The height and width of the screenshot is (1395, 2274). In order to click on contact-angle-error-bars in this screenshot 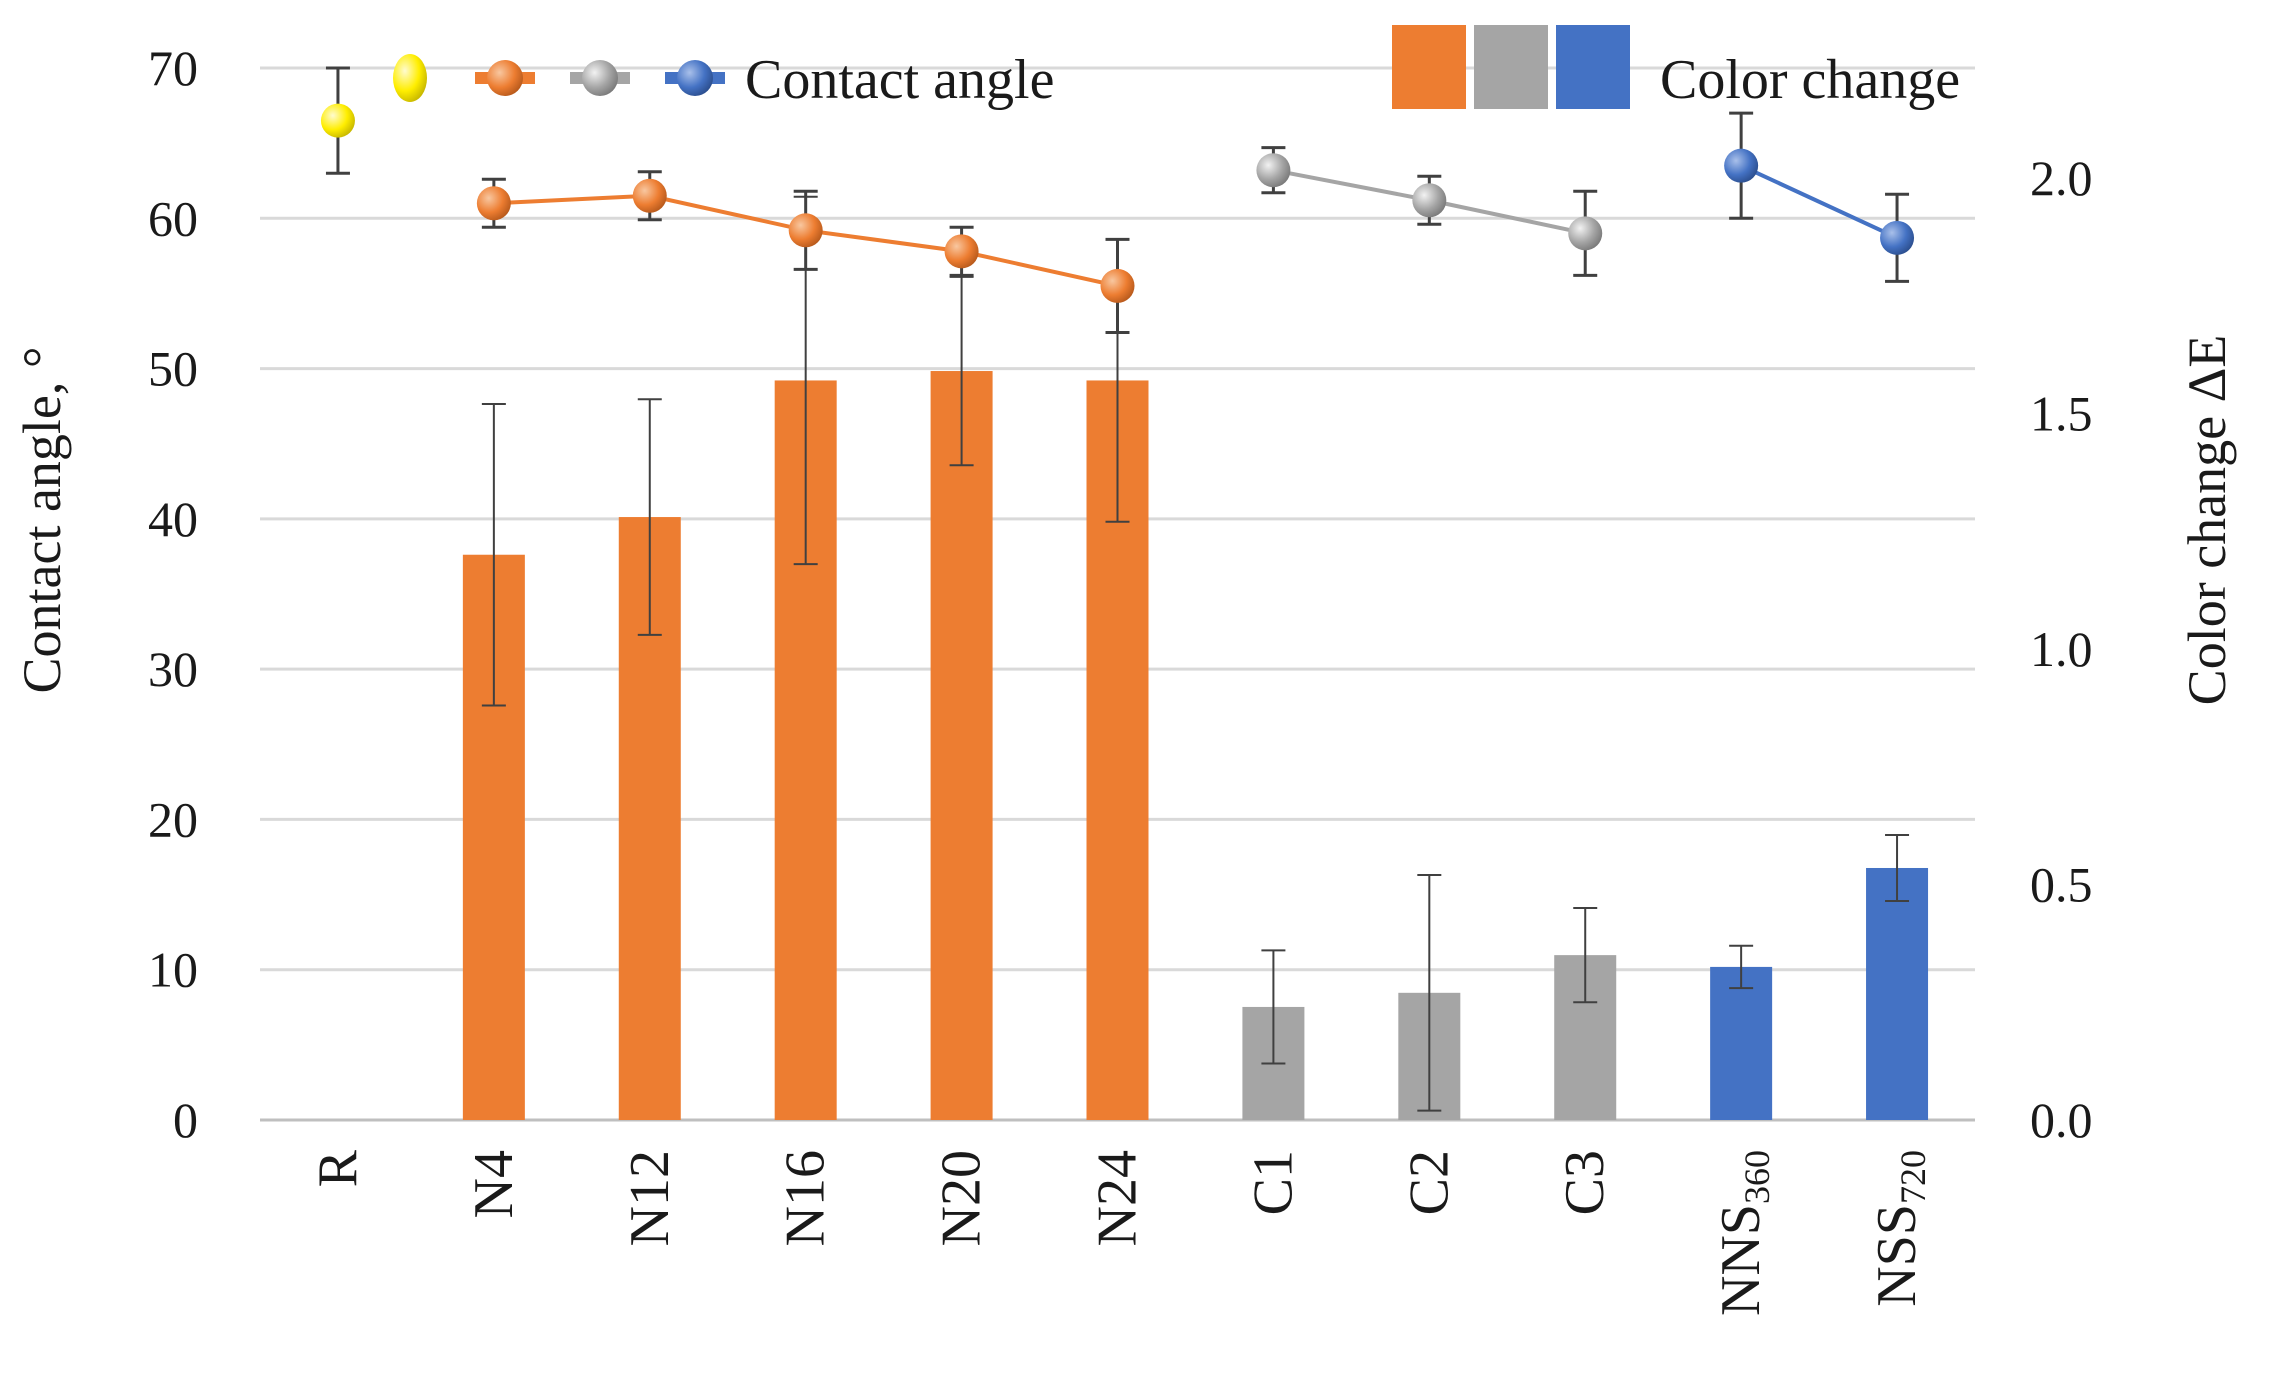, I will do `click(1117, 200)`.